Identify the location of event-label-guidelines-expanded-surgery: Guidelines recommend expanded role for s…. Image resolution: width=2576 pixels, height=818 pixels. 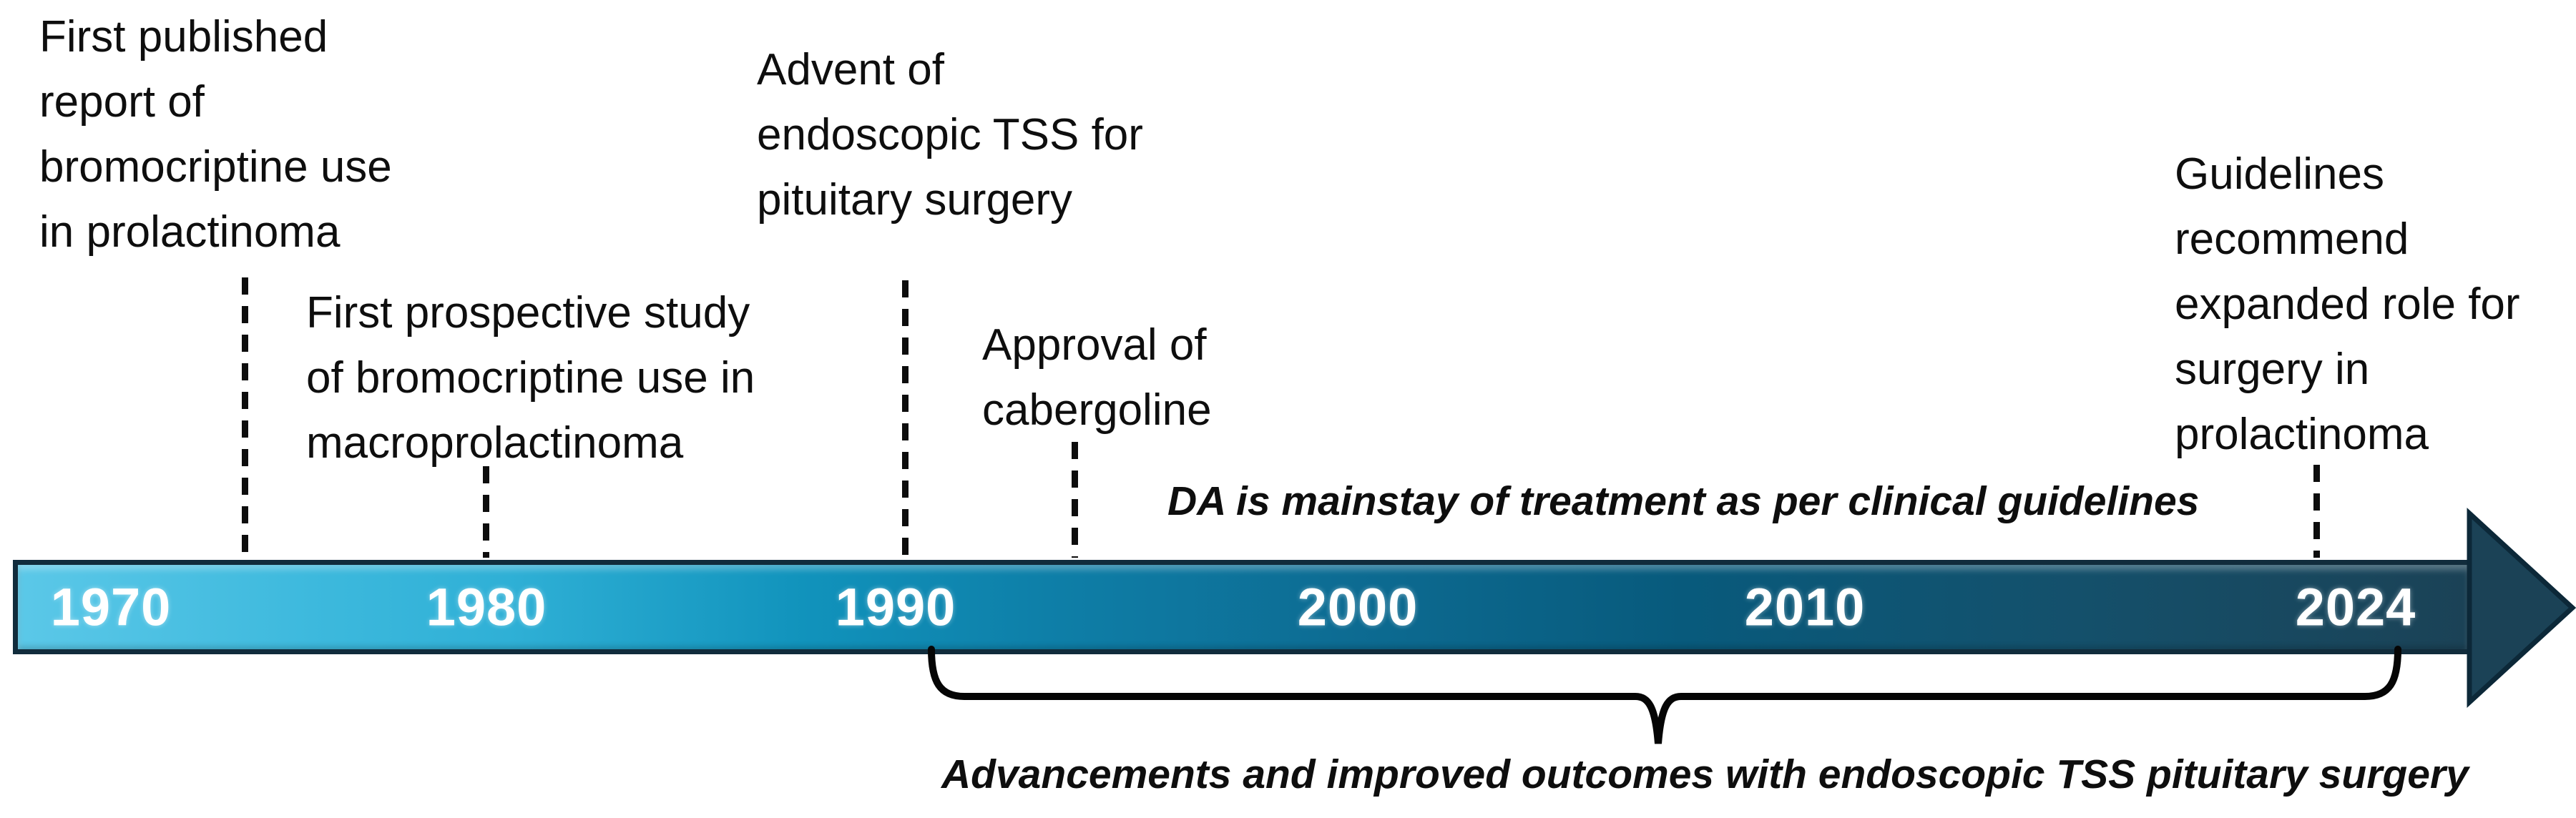
(2347, 304).